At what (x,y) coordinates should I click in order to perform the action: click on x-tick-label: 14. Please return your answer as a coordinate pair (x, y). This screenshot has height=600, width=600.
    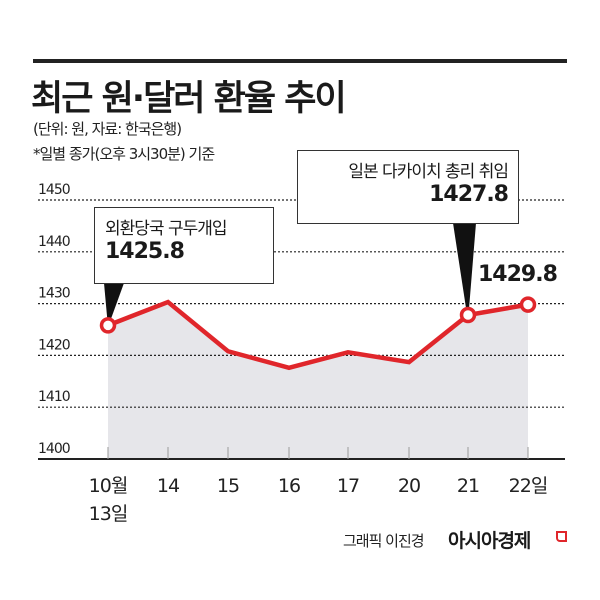
    Looking at the image, I should click on (168, 486).